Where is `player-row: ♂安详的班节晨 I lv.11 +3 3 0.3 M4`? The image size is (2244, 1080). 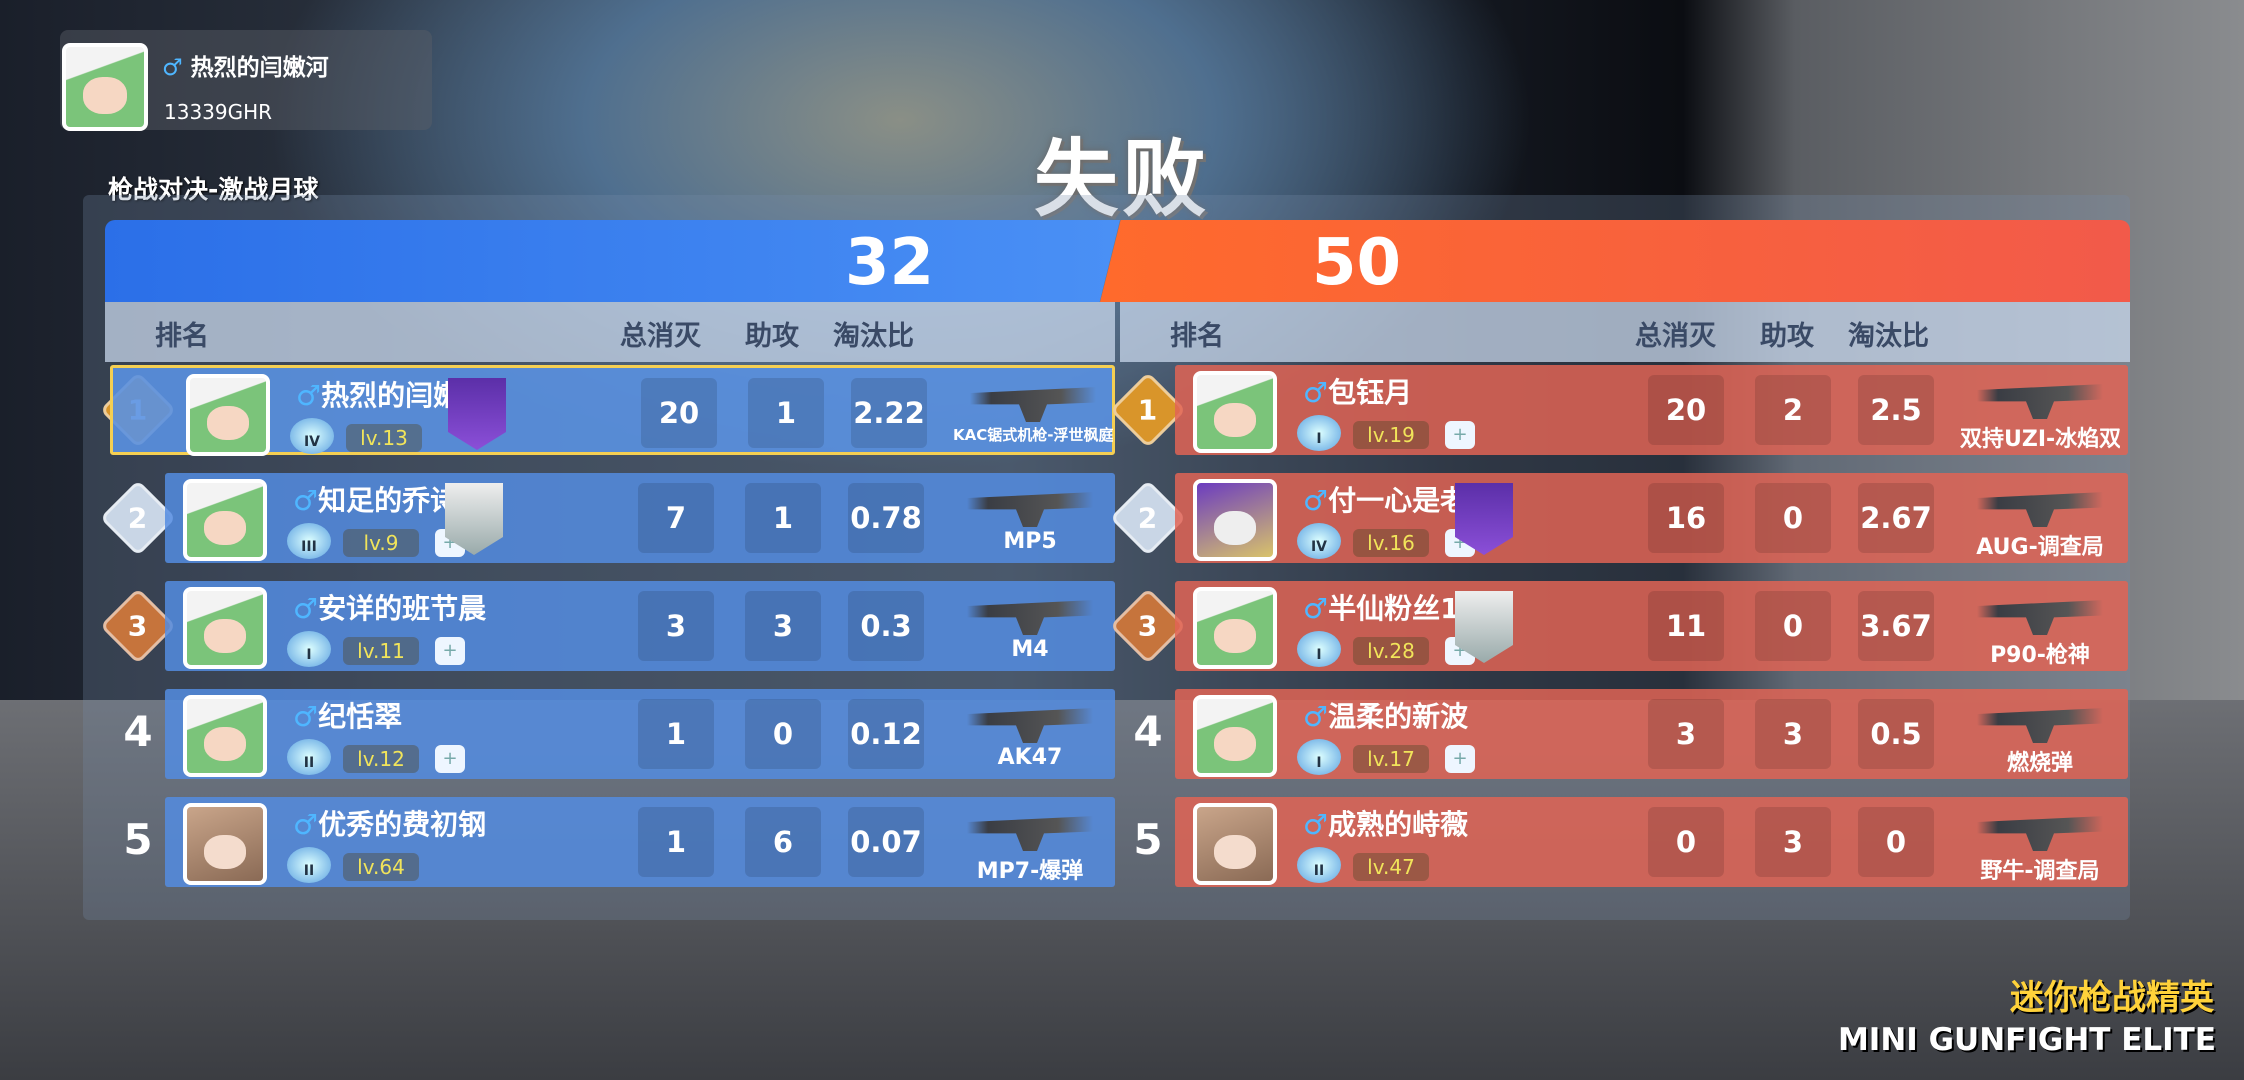
player-row: ♂安详的班节晨 I lv.11 +3 3 0.3 M4 is located at coordinates (640, 626).